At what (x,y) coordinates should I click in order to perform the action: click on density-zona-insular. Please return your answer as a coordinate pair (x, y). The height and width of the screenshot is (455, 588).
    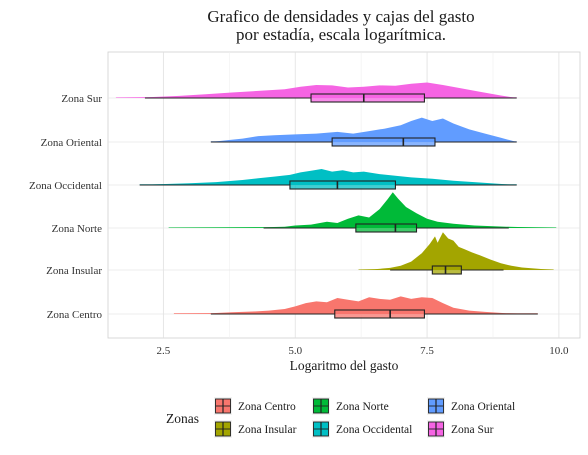
    Looking at the image, I should click on (456, 251).